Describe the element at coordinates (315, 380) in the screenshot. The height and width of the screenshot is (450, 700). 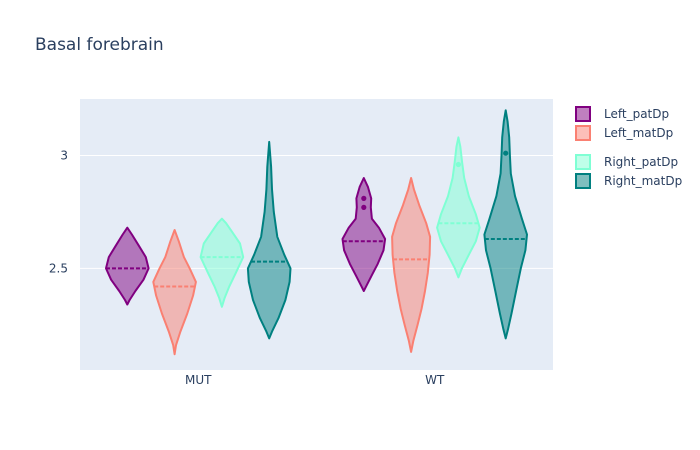
I see `x-tick-labels: MUT WT` at that location.